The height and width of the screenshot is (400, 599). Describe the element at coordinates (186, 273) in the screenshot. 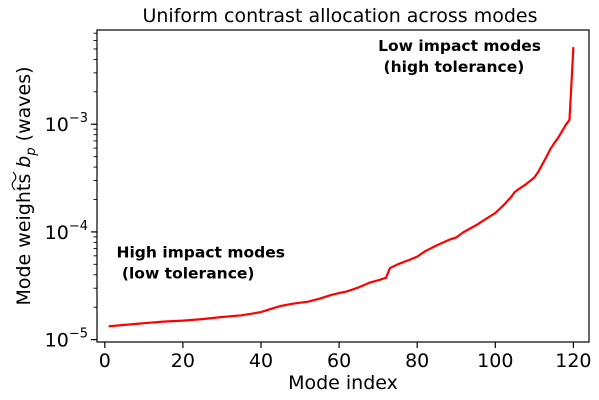

I see `annotation-line: (low tolerance)` at that location.